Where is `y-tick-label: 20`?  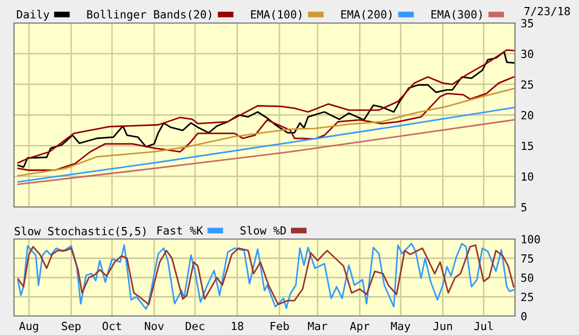 y-tick-label: 20 is located at coordinates (527, 115).